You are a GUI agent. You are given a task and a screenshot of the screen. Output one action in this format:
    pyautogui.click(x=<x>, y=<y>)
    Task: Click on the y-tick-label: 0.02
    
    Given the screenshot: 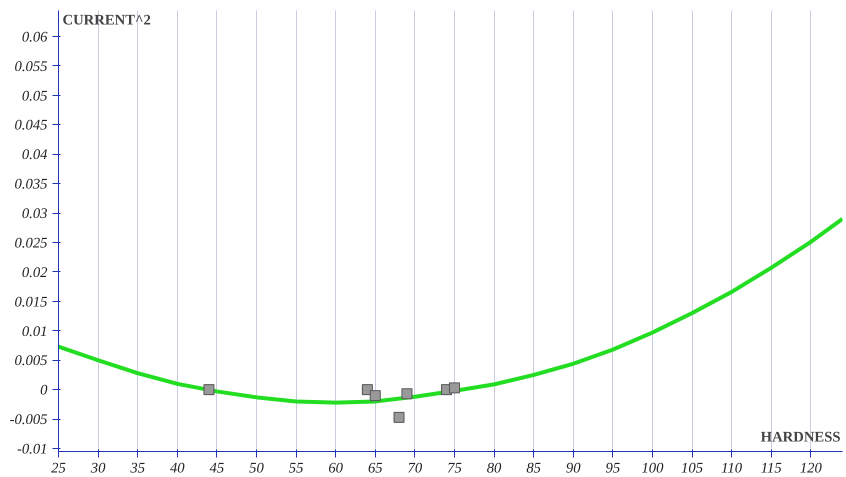 What is the action you would take?
    pyautogui.click(x=35, y=272)
    